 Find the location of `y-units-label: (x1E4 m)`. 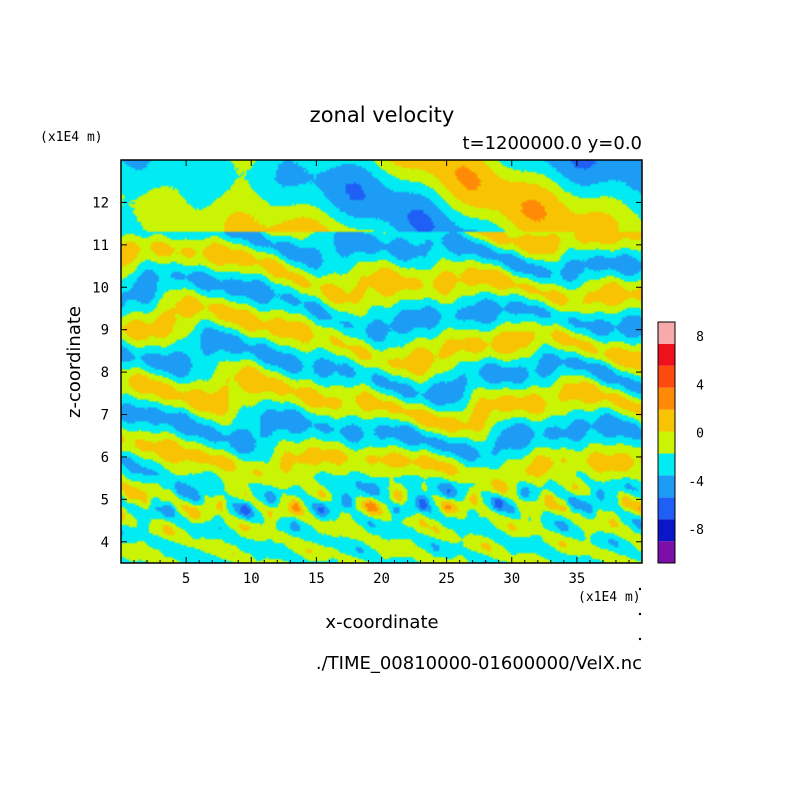

y-units-label: (x1E4 m) is located at coordinates (71, 137).